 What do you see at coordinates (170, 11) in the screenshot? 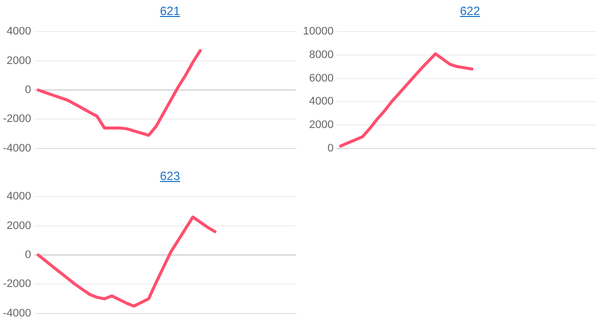
I see `chart-title: 621` at bounding box center [170, 11].